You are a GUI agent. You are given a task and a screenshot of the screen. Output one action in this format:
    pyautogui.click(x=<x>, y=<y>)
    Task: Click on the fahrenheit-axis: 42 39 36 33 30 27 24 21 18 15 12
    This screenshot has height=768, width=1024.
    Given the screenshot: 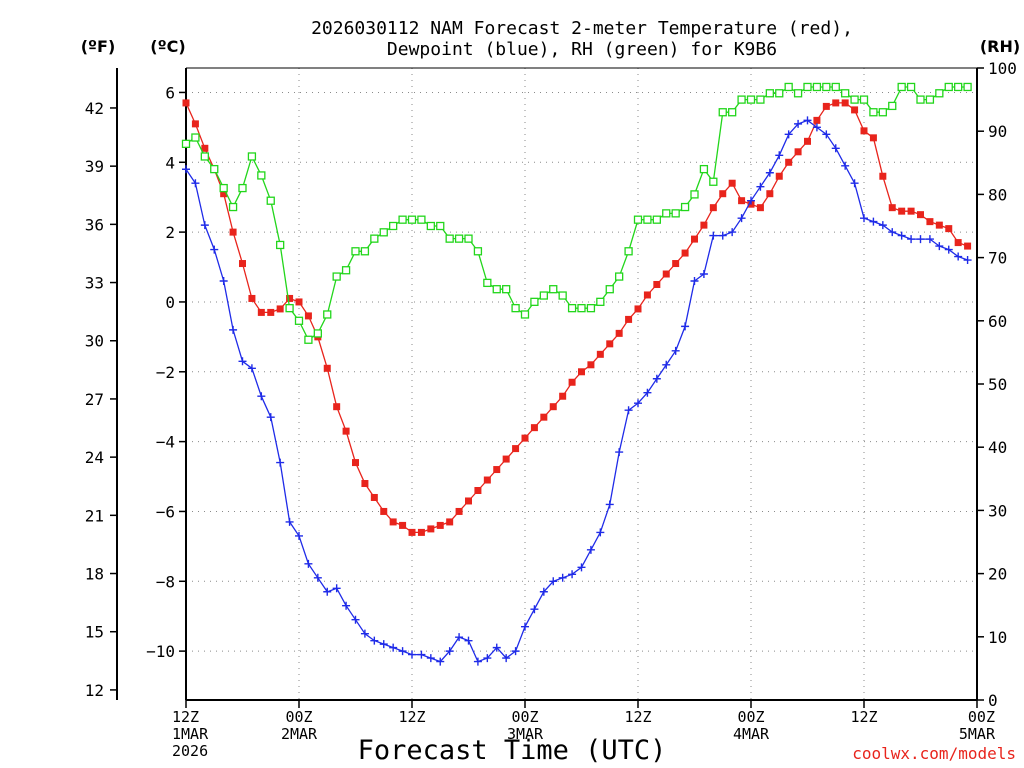 What is the action you would take?
    pyautogui.click(x=101, y=399)
    